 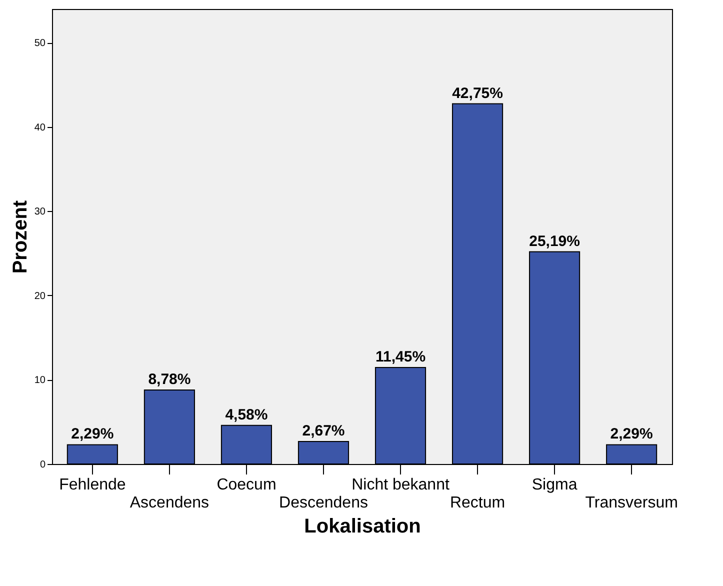 What do you see at coordinates (40, 128) in the screenshot?
I see `y-tick-label: 40` at bounding box center [40, 128].